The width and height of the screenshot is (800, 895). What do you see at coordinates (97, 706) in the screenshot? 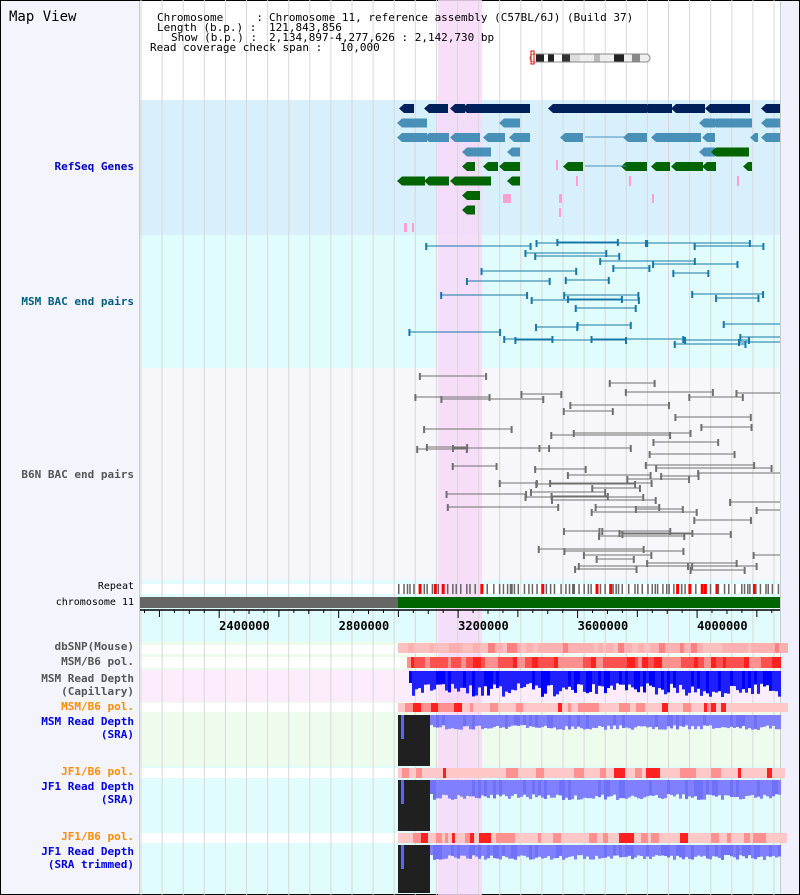
I see `track-label-msm-b6-pol-2: MSM/B6 pol.` at bounding box center [97, 706].